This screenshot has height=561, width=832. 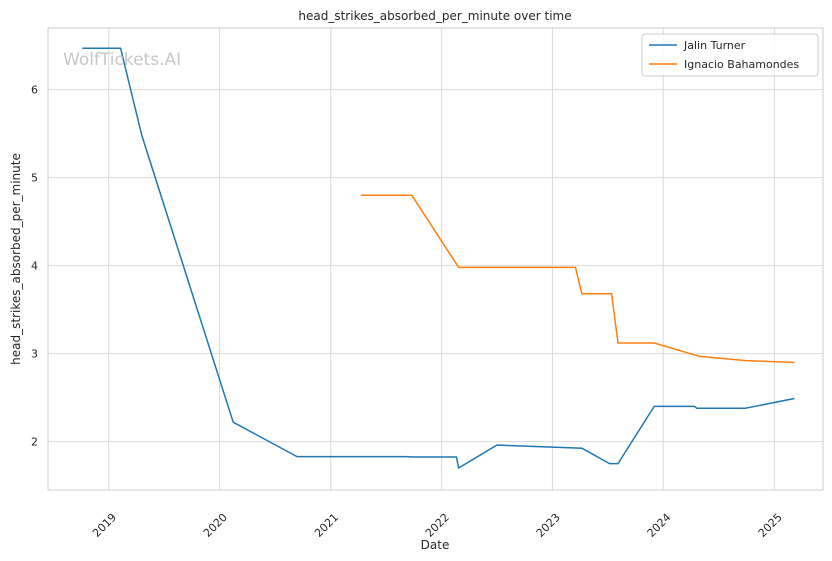 I want to click on y-tick-label: 3, so click(x=34, y=354).